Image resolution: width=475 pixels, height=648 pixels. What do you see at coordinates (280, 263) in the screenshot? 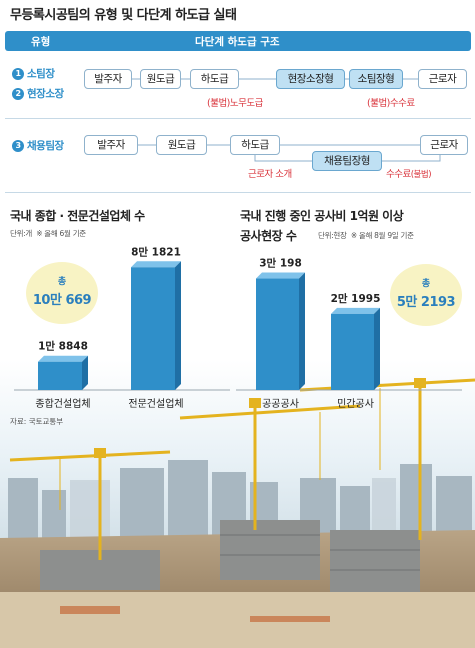
I see `chart1-value-label-0: 3만 198` at bounding box center [280, 263].